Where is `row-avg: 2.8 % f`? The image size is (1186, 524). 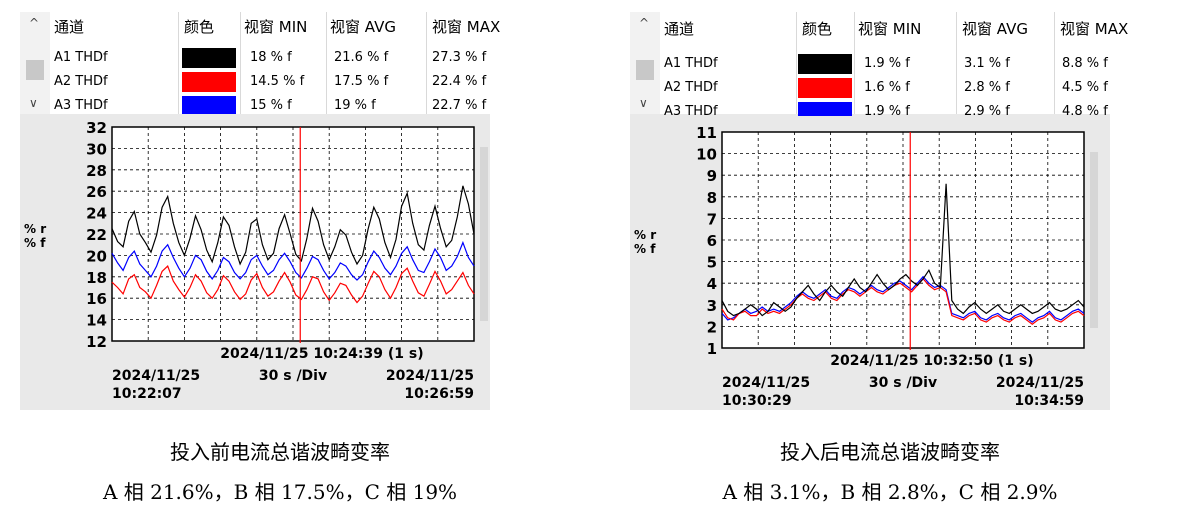
row-avg: 2.8 % f is located at coordinates (987, 87).